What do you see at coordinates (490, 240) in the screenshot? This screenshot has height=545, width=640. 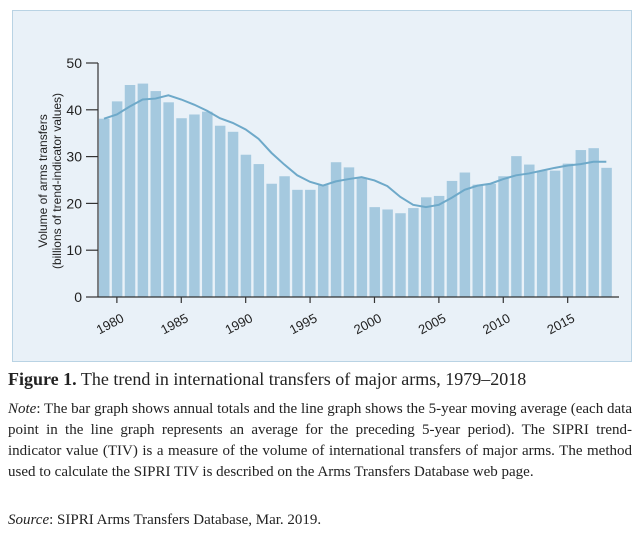 I see `bar-2009` at bounding box center [490, 240].